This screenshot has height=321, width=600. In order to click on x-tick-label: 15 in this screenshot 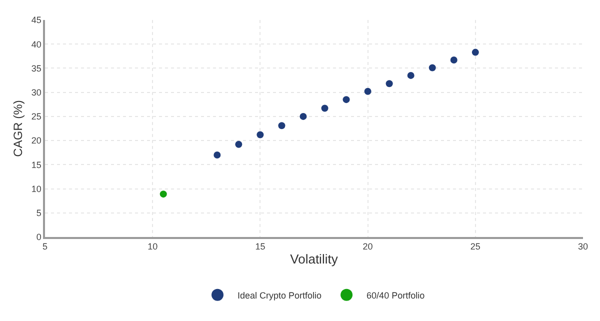, I will do `click(260, 247)`.